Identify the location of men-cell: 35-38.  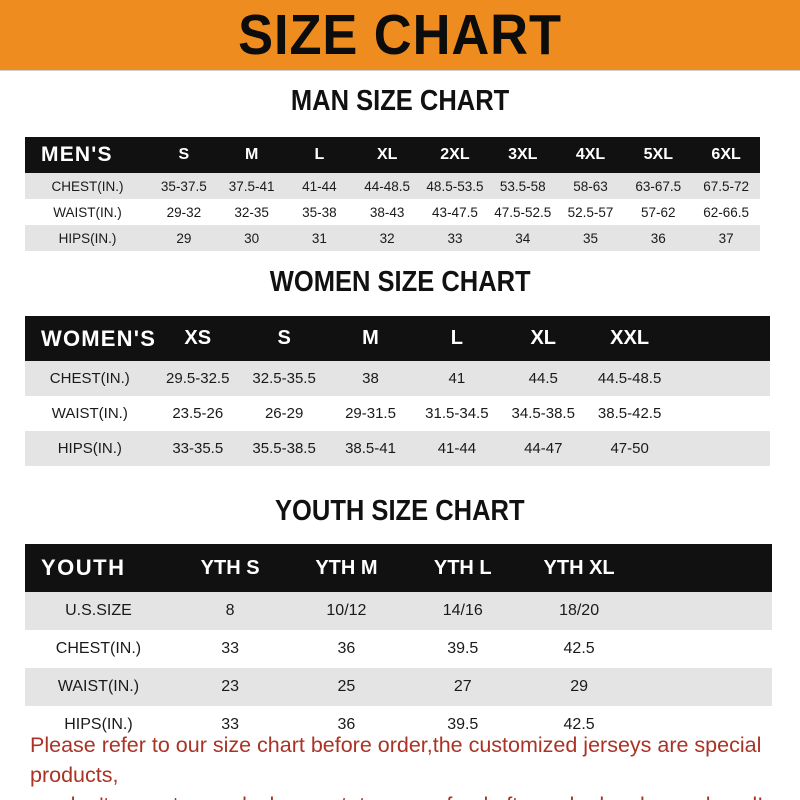
(319, 212).